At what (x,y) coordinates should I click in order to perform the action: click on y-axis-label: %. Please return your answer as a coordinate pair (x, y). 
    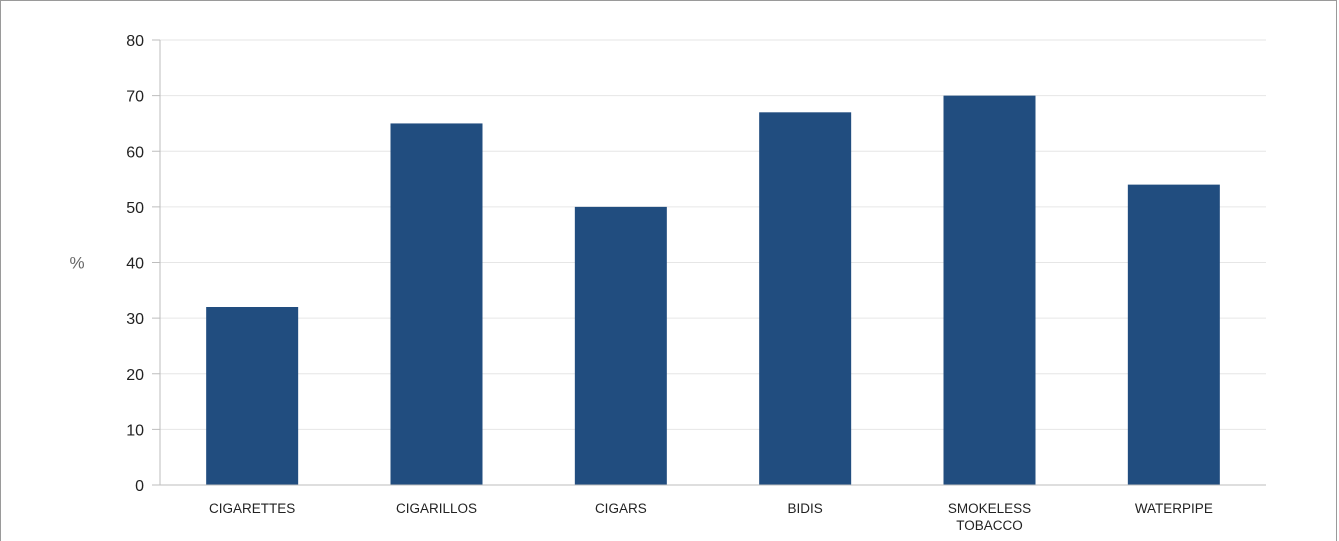
    Looking at the image, I should click on (76, 263).